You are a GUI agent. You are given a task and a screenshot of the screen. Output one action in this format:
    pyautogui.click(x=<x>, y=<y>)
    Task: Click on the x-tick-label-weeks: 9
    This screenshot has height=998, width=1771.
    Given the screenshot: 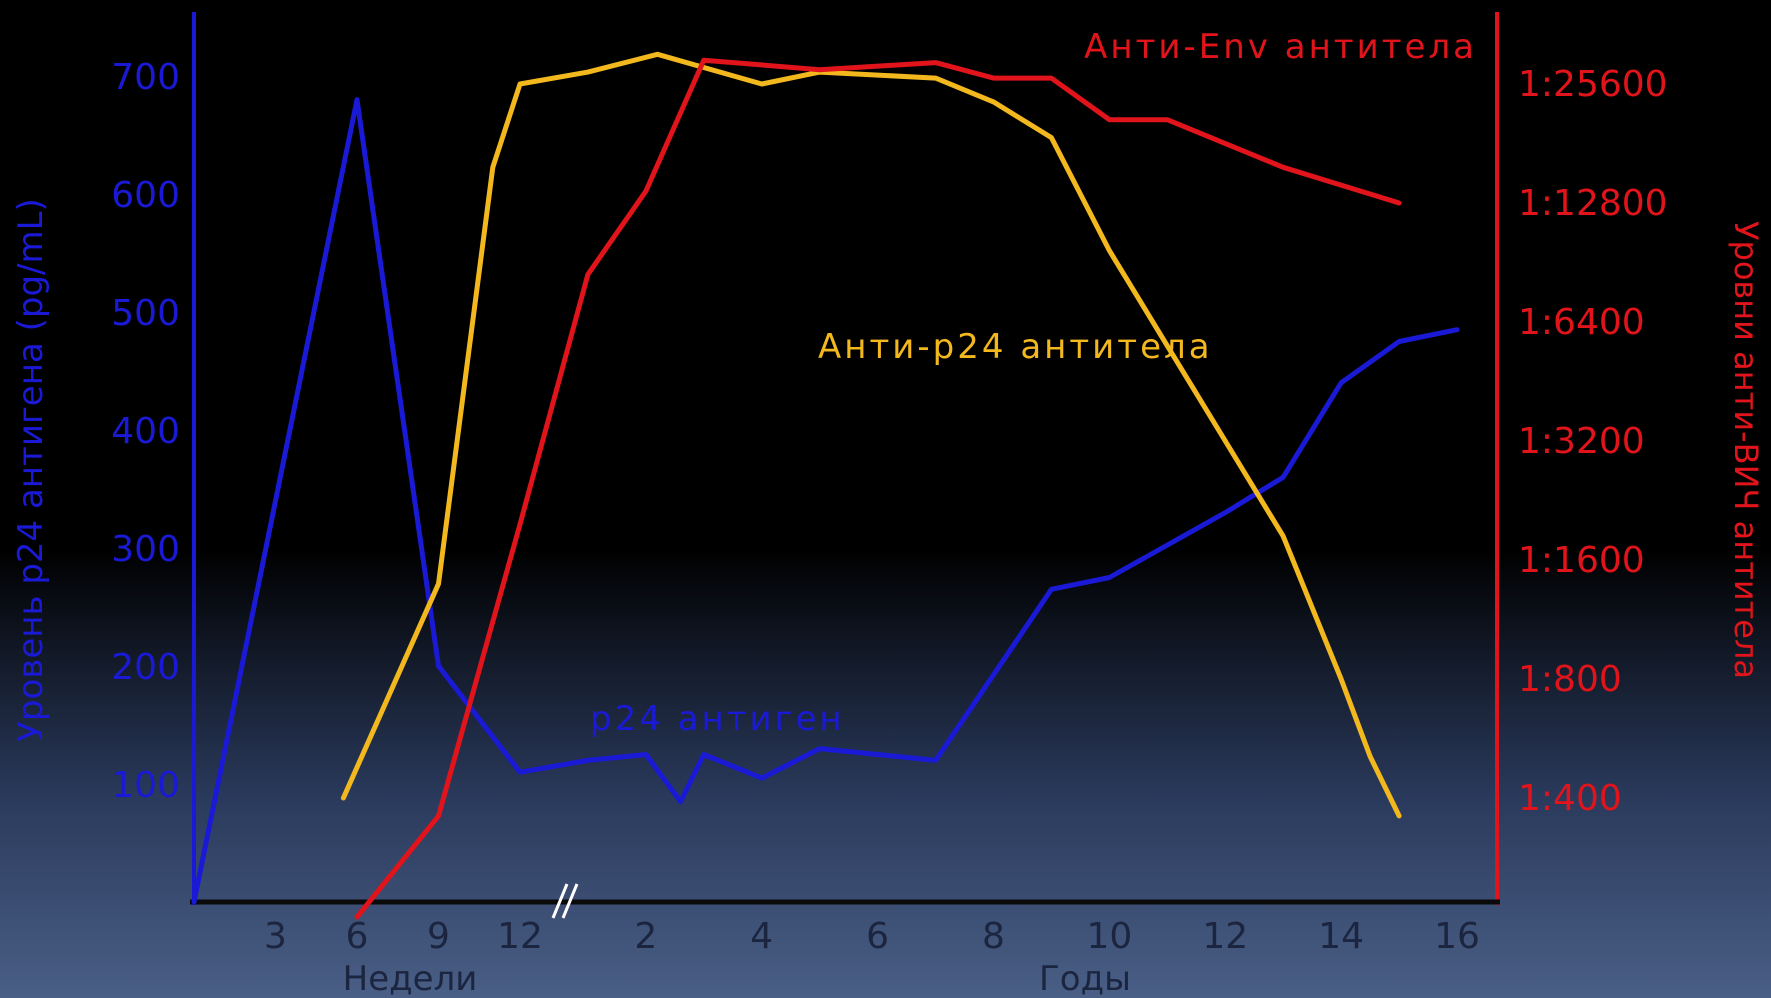 What is the action you would take?
    pyautogui.click(x=438, y=936)
    